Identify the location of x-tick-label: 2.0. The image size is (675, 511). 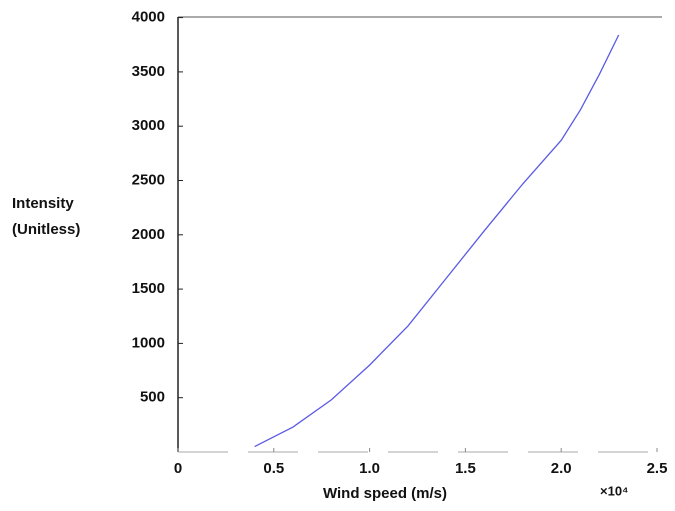
(561, 468).